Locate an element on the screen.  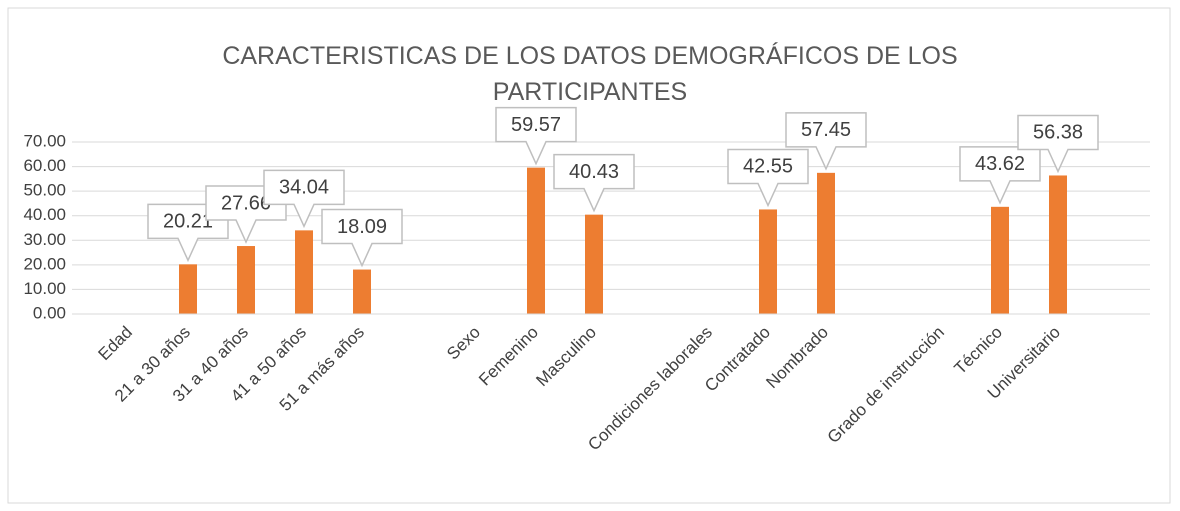
data-label: 57.45 is located at coordinates (826, 130).